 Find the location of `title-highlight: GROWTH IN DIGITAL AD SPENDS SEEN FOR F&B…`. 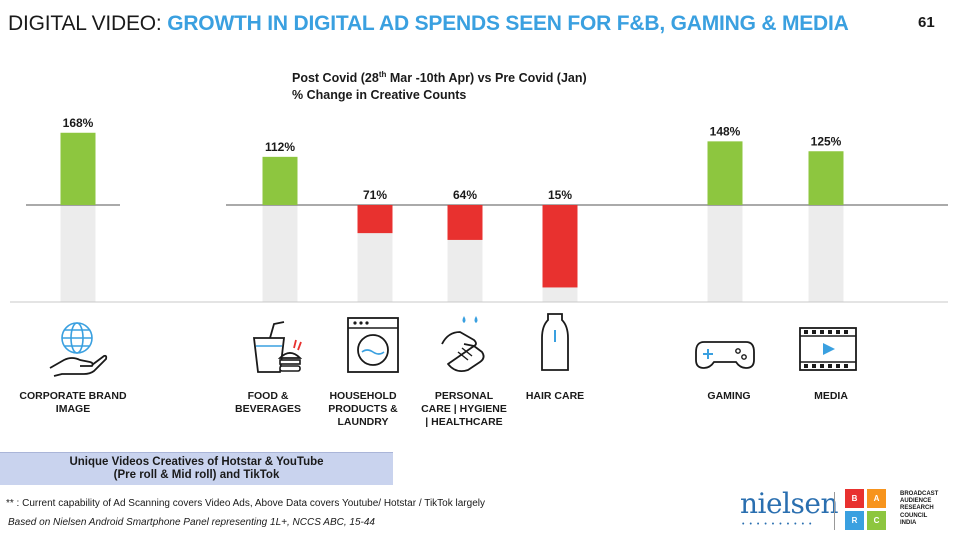

title-highlight: GROWTH IN DIGITAL AD SPENDS SEEN FOR F&B… is located at coordinates (508, 23).